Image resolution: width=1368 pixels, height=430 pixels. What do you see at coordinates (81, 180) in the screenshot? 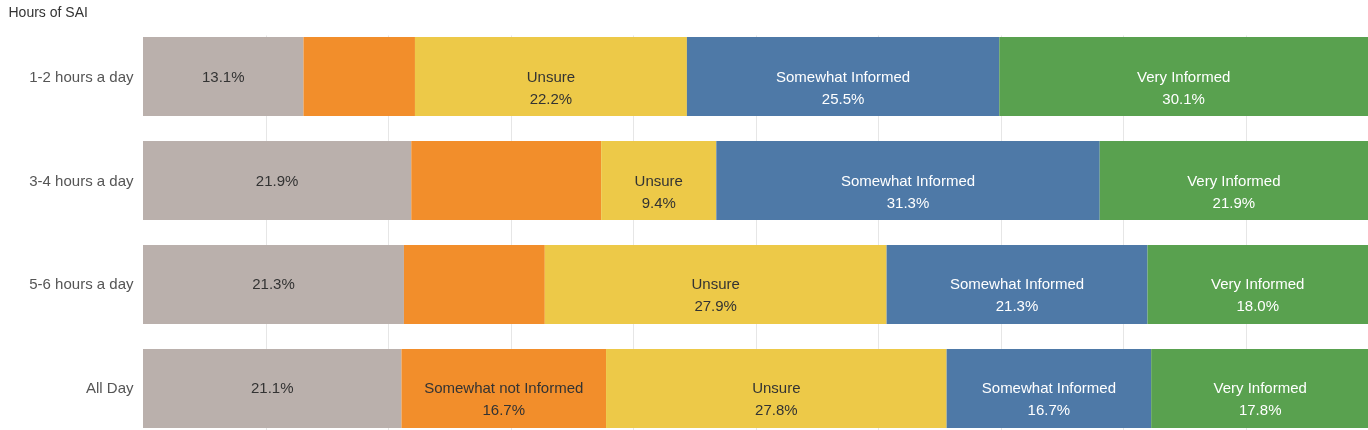
I see `y-tick-label: 3-4 hours a day` at bounding box center [81, 180].